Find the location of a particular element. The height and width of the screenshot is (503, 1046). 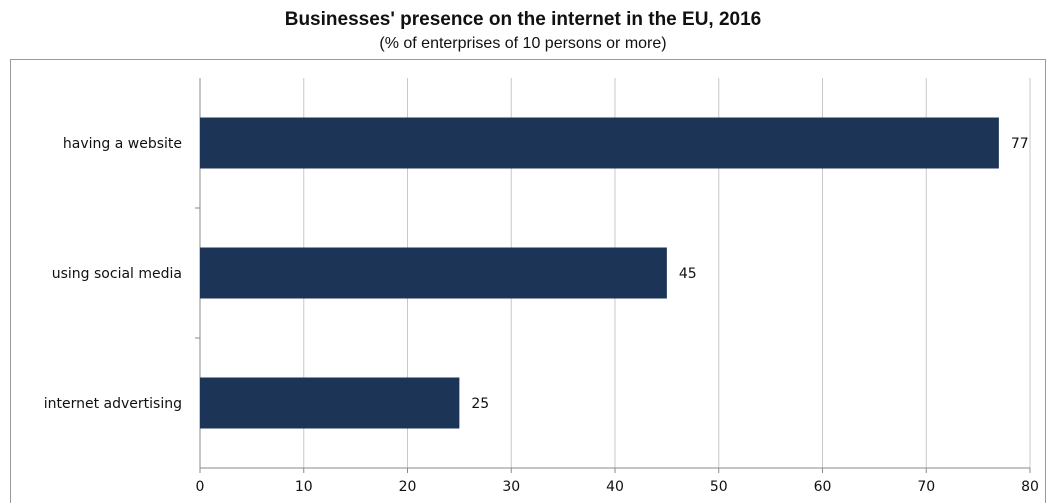

x-tick-label: 40 is located at coordinates (615, 487).